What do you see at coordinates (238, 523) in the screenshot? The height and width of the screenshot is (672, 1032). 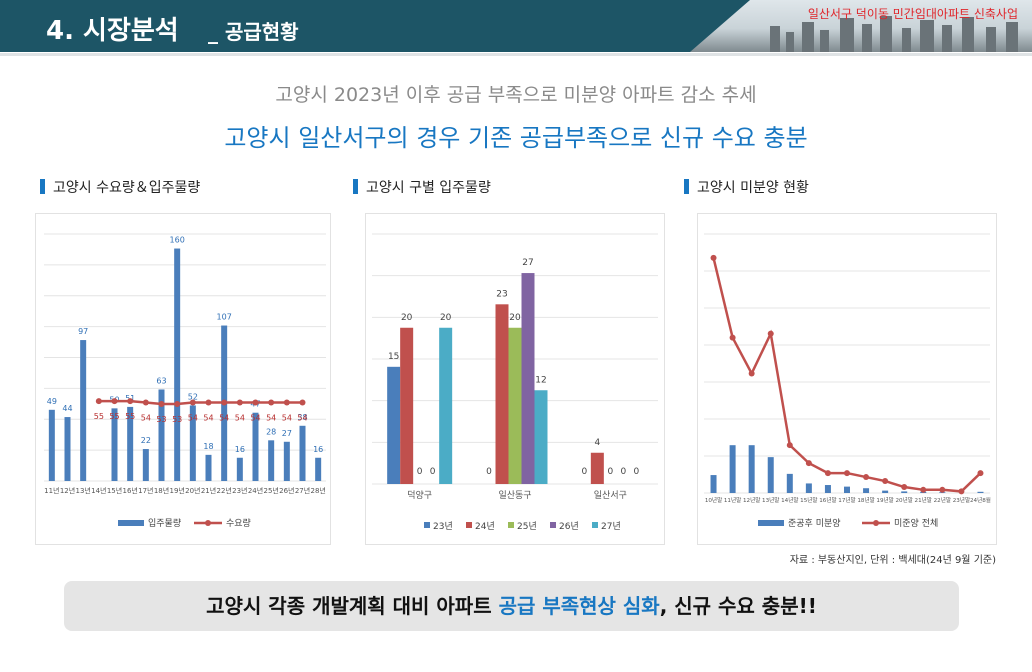 I see `legend-label-demand: 수요량` at bounding box center [238, 523].